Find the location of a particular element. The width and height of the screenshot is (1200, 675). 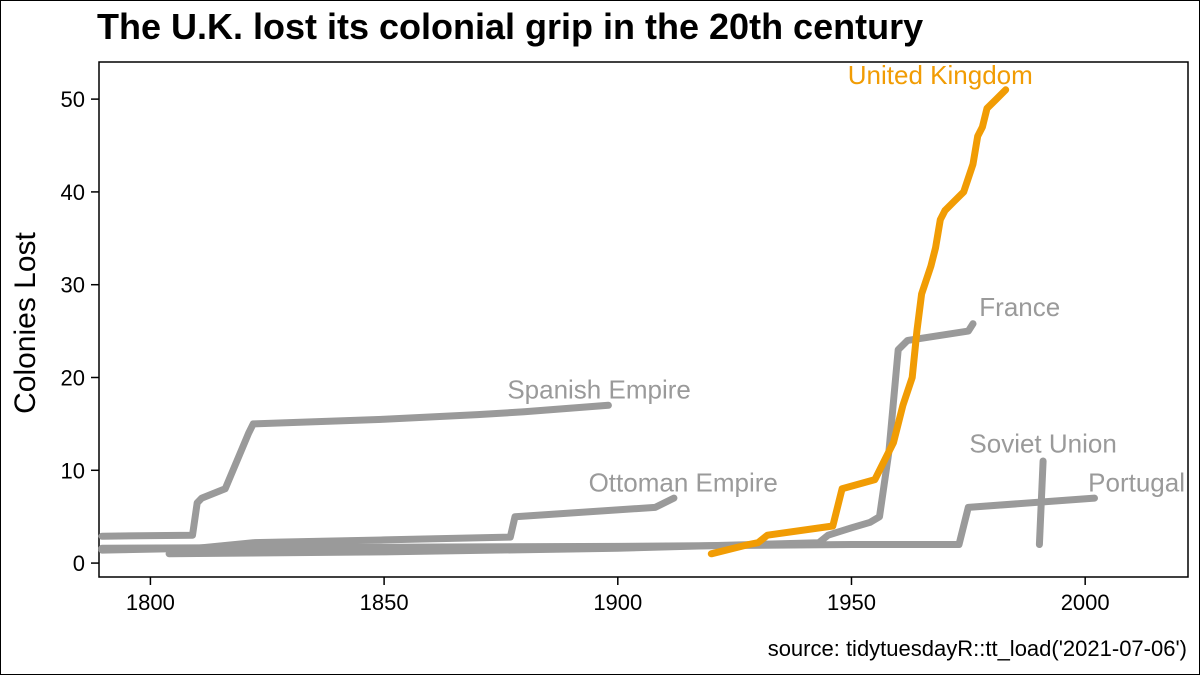

y-tick-label: 0 is located at coordinates (79, 563).